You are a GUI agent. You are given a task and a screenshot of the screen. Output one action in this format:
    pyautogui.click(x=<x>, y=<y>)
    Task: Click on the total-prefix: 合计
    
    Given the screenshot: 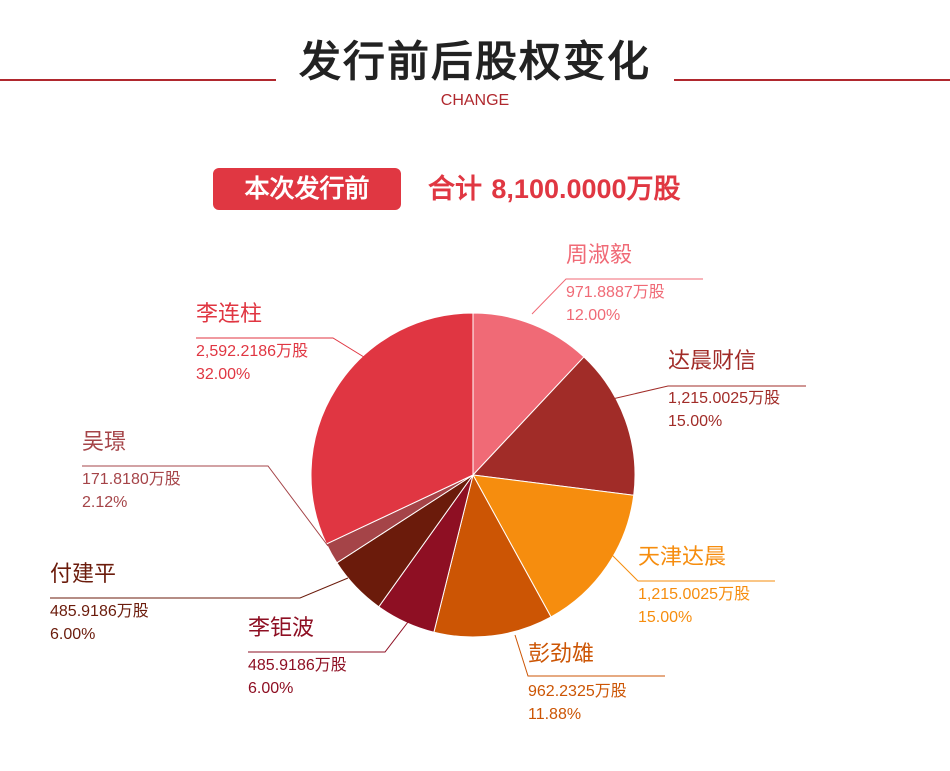 What is the action you would take?
    pyautogui.click(x=455, y=189)
    